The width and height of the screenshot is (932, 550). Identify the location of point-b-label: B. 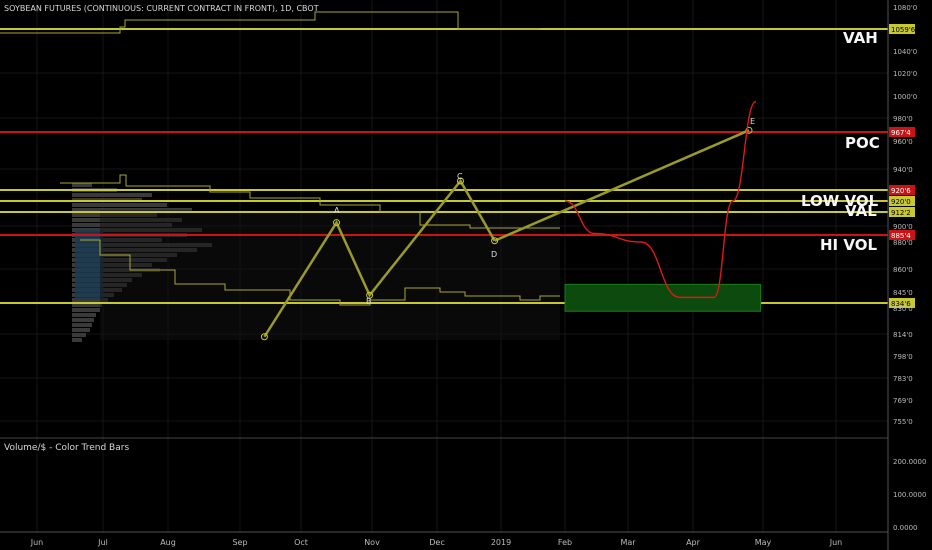
(369, 301).